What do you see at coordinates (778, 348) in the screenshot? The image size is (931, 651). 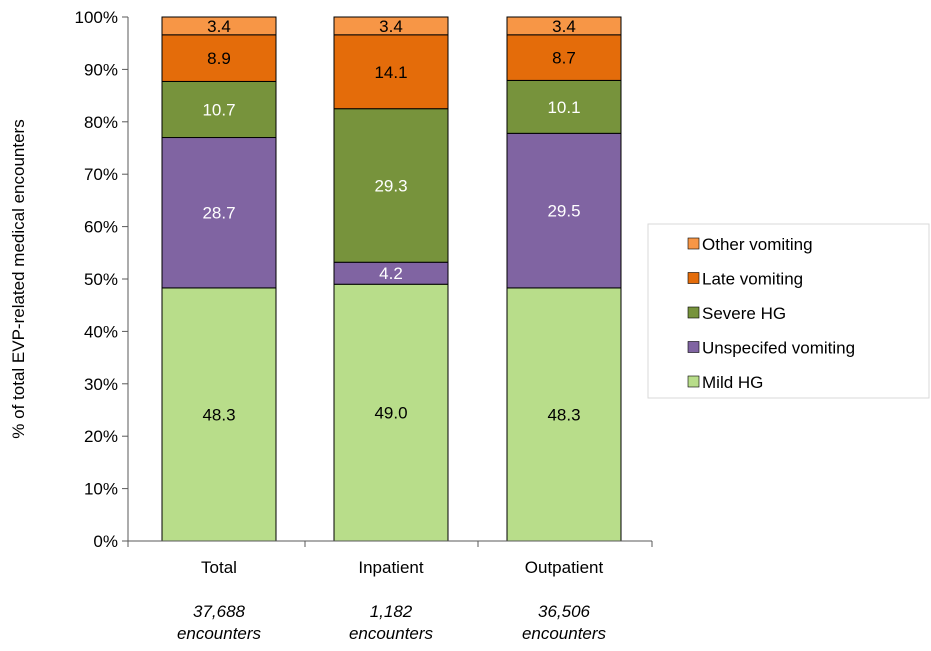 I see `legend-entry: Unspecifed vomiting` at bounding box center [778, 348].